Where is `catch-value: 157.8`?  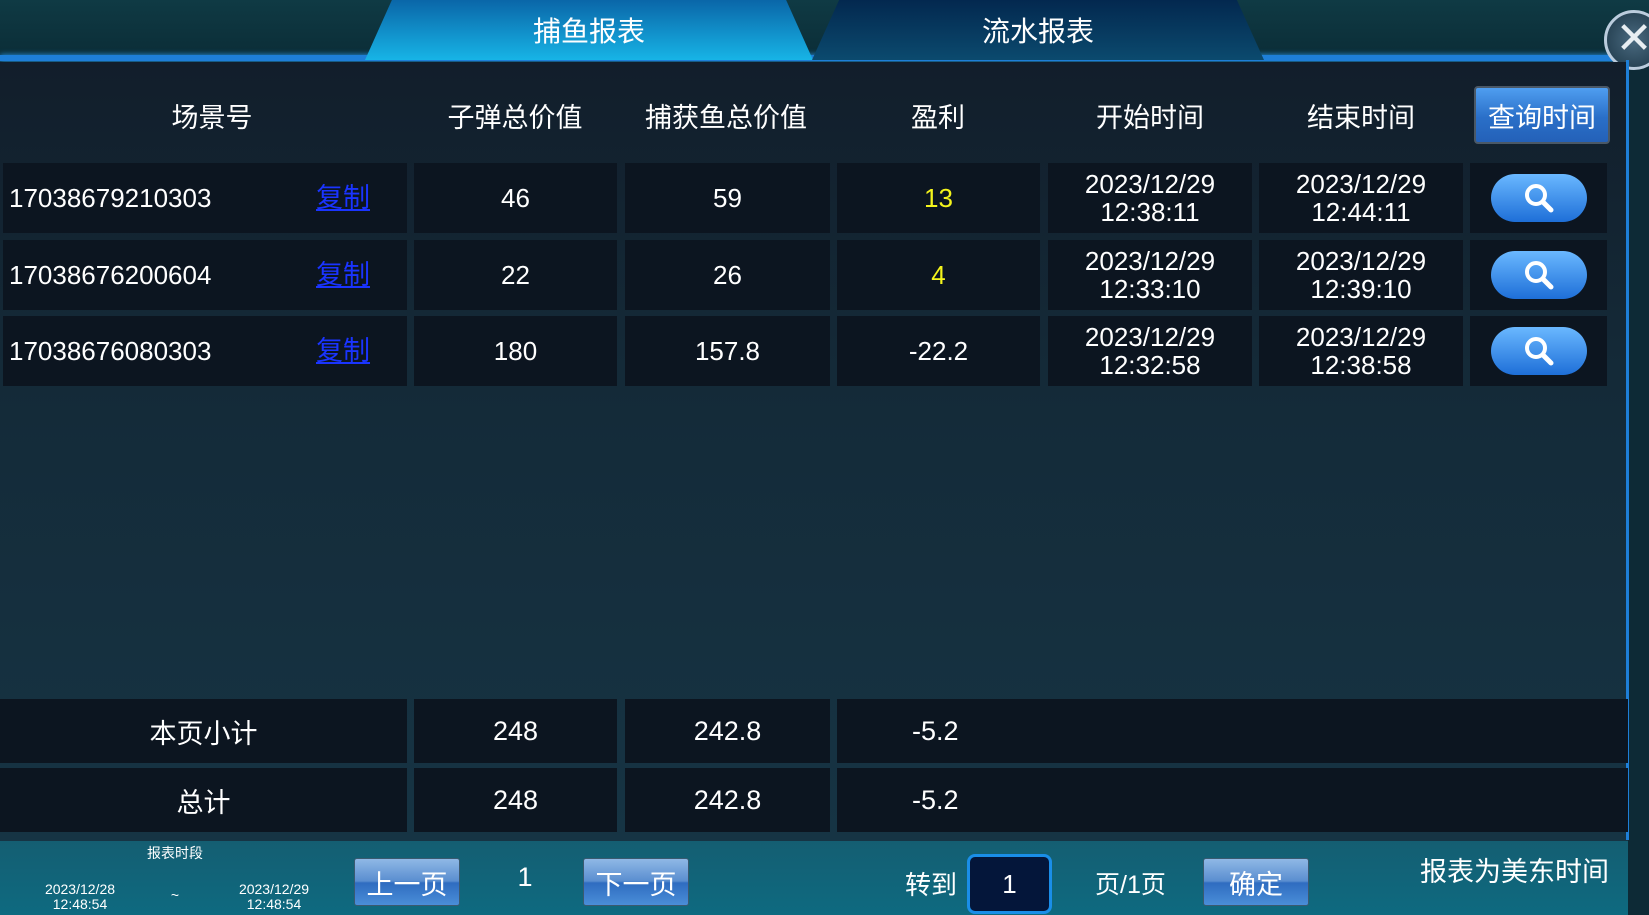 catch-value: 157.8 is located at coordinates (727, 351).